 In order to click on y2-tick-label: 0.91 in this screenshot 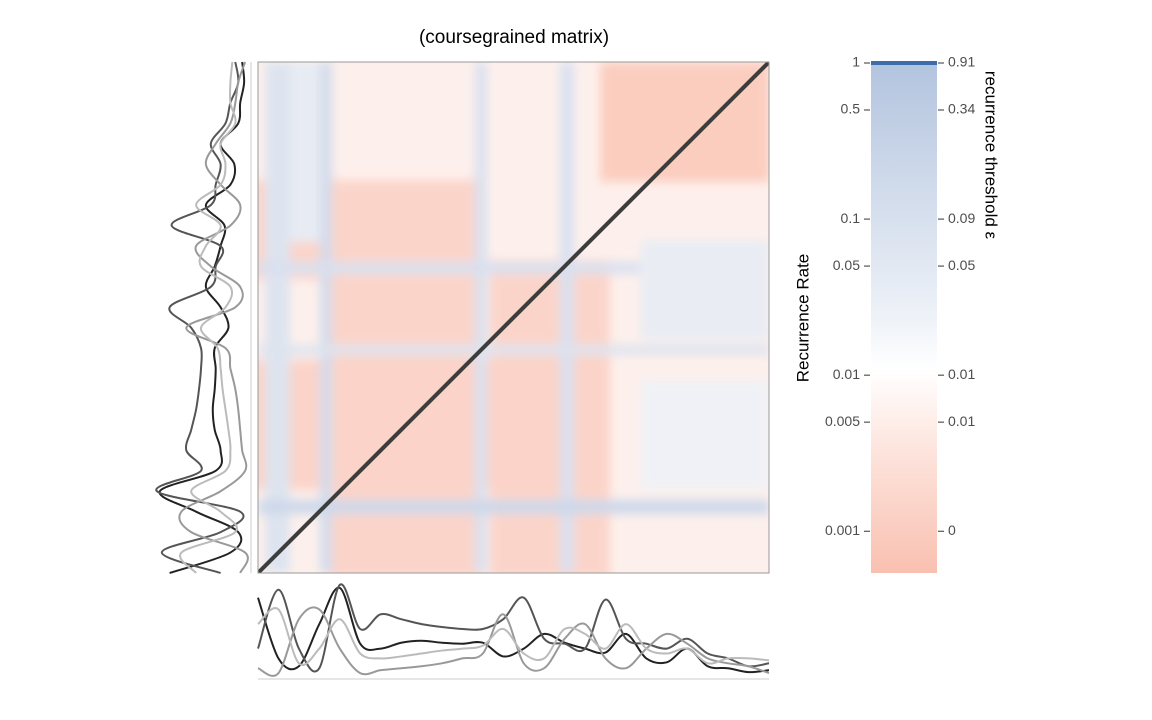, I will do `click(961, 62)`.